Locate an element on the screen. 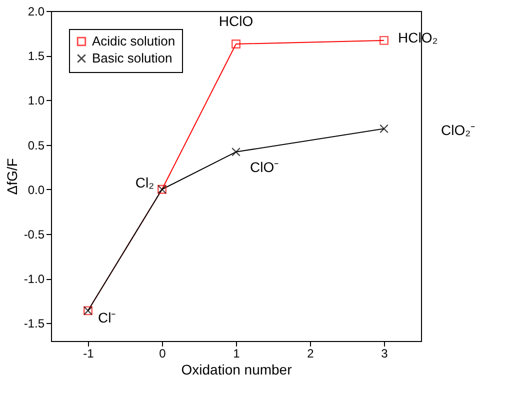 Image resolution: width=526 pixels, height=408 pixels. y-tick-label: 0.5 is located at coordinates (36, 145).